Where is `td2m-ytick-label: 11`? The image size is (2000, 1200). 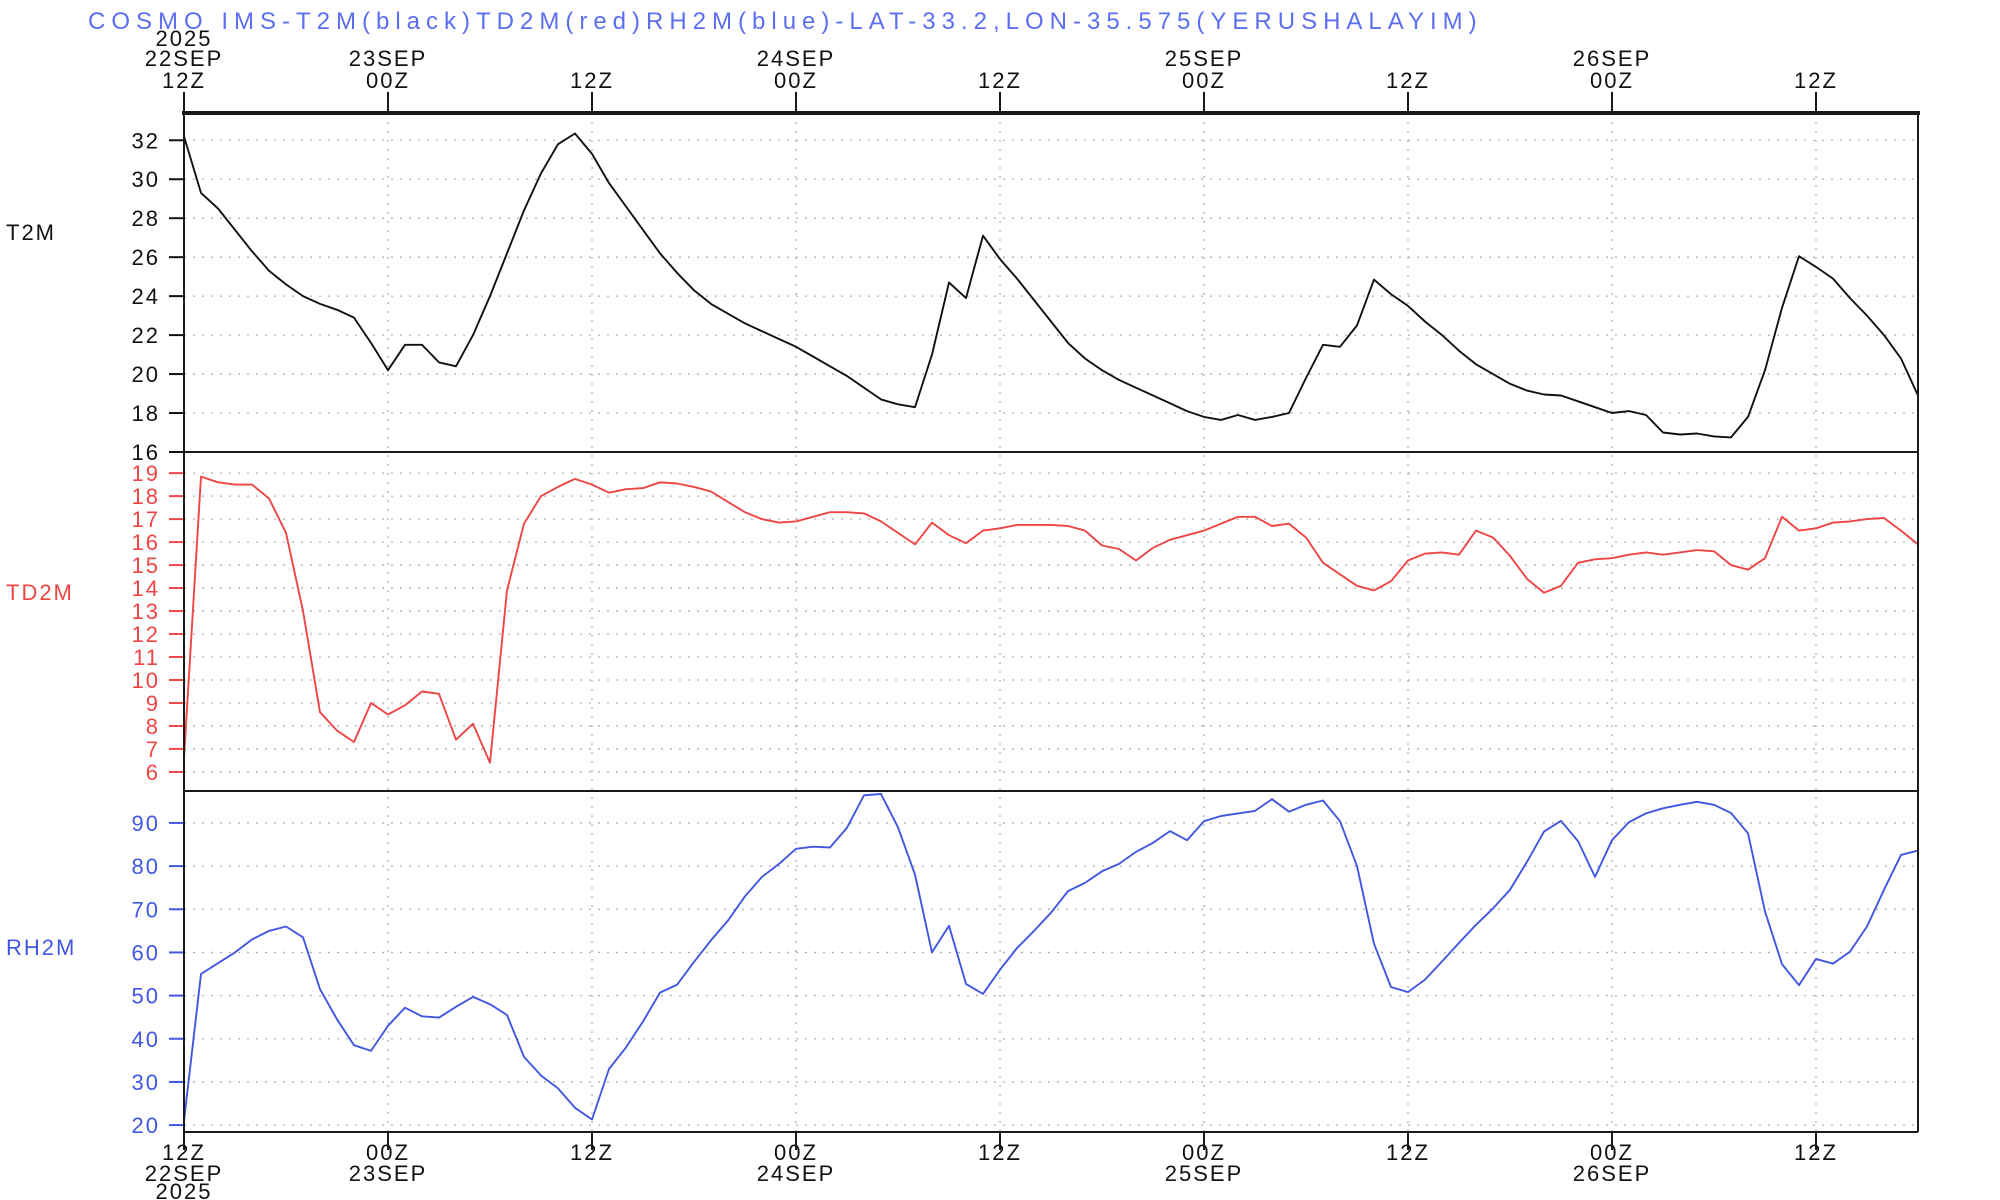 td2m-ytick-label: 11 is located at coordinates (146, 657).